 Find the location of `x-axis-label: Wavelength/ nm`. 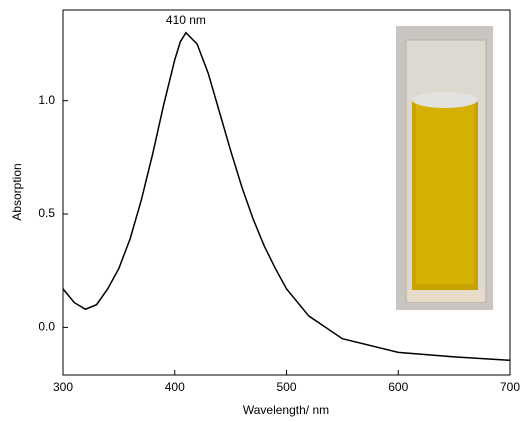

x-axis-label: Wavelength/ nm is located at coordinates (286, 410).